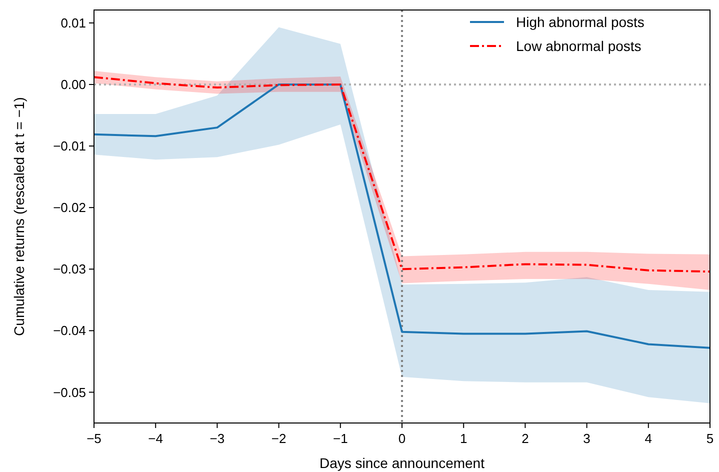 The height and width of the screenshot is (472, 719). I want to click on y-tick-label: 0.00, so click(73, 84).